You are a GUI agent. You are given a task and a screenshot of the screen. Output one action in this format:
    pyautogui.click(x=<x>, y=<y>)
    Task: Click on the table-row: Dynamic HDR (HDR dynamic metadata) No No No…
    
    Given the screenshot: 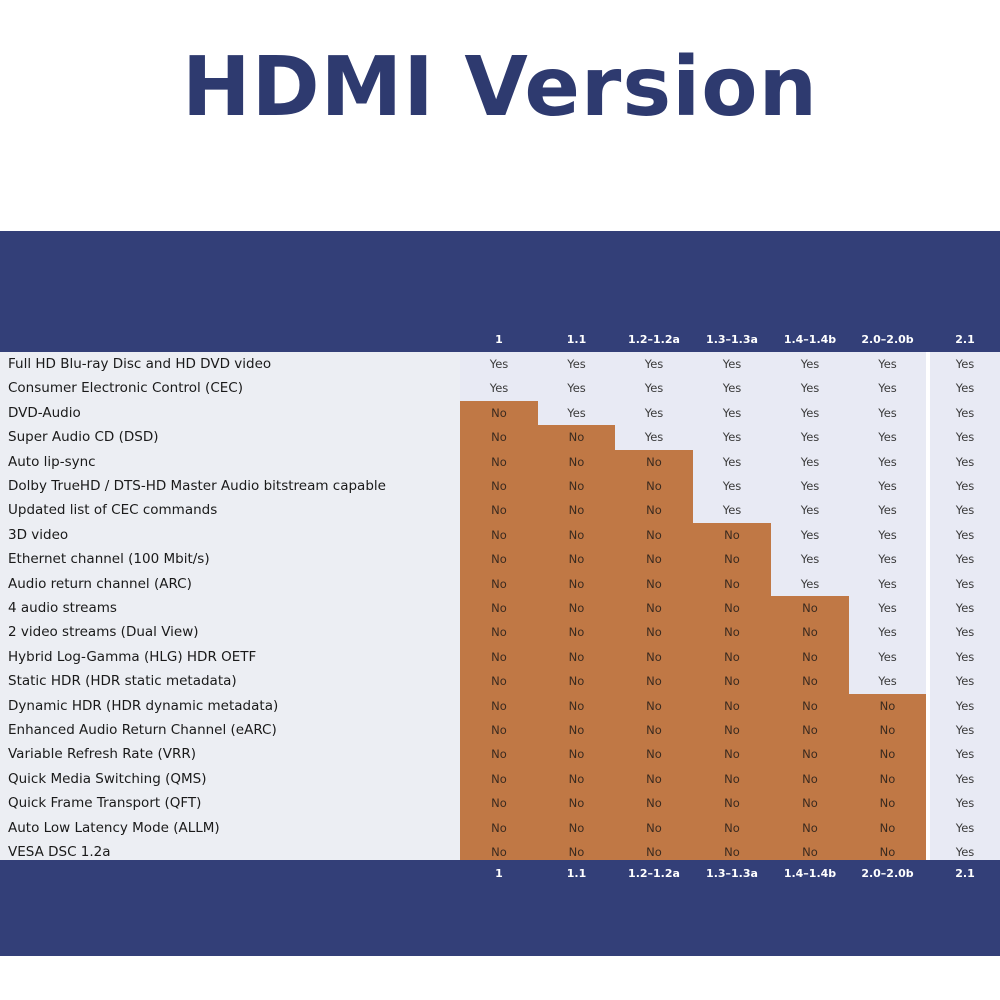 What is the action you would take?
    pyautogui.click(x=500, y=705)
    